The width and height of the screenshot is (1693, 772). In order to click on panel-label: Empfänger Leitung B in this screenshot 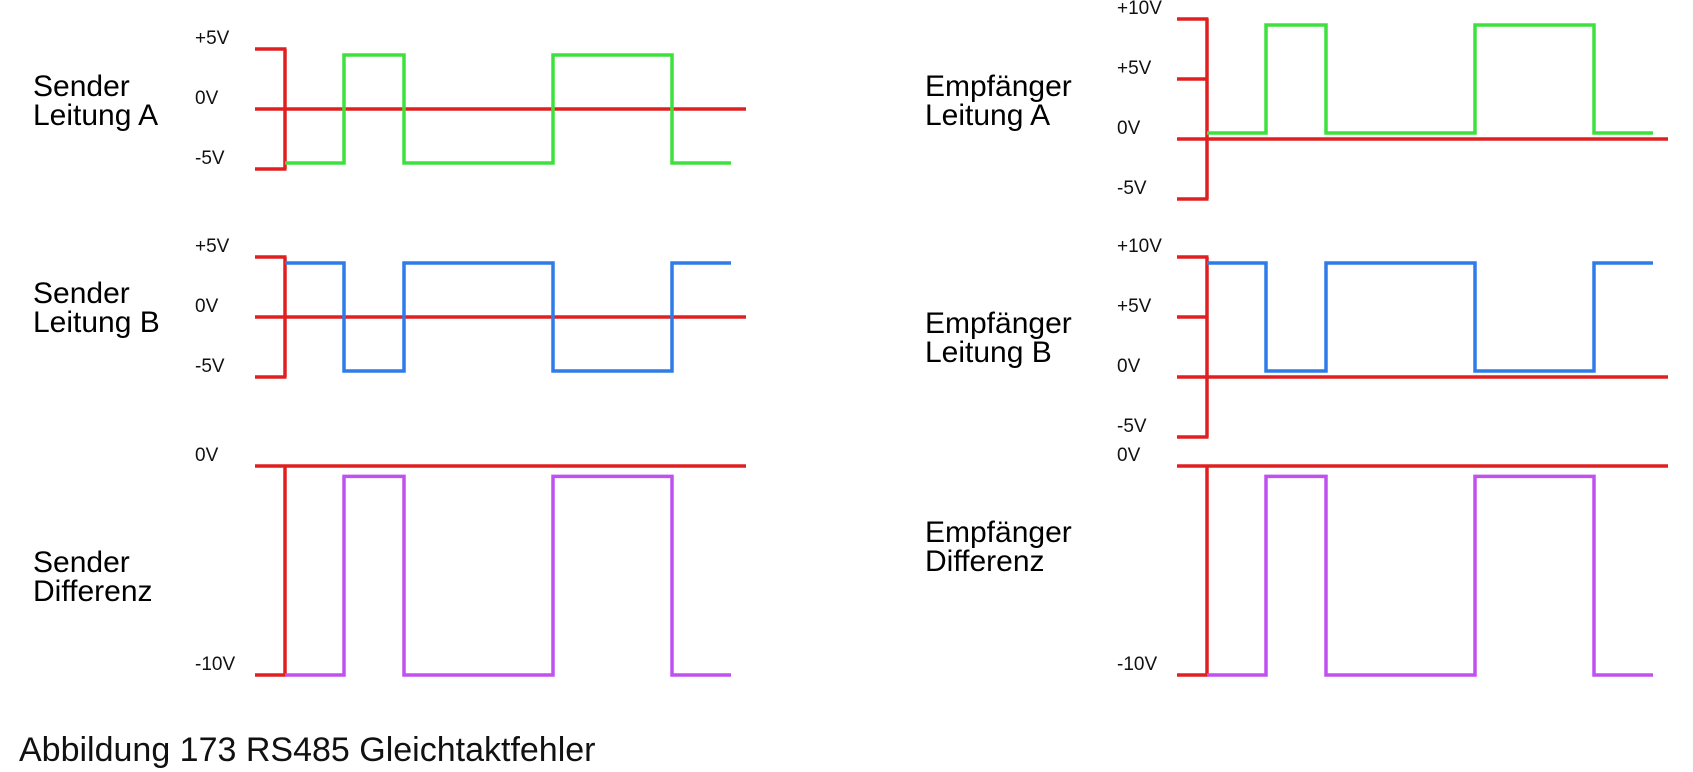, I will do `click(998, 338)`.